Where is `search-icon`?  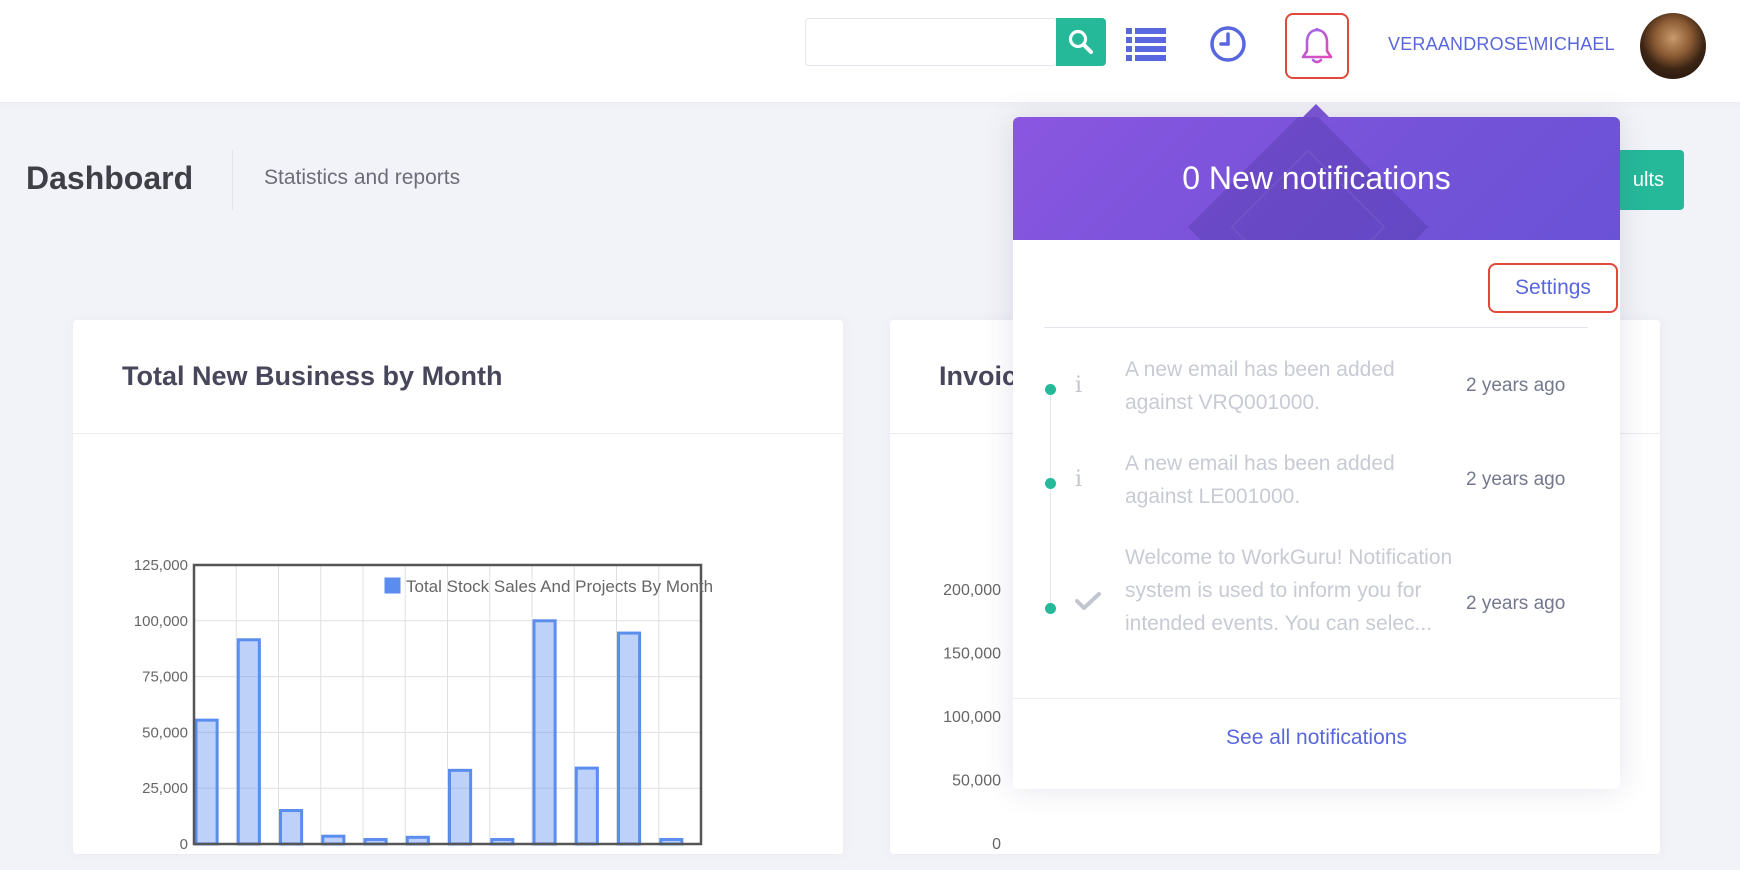
search-icon is located at coordinates (1080, 41).